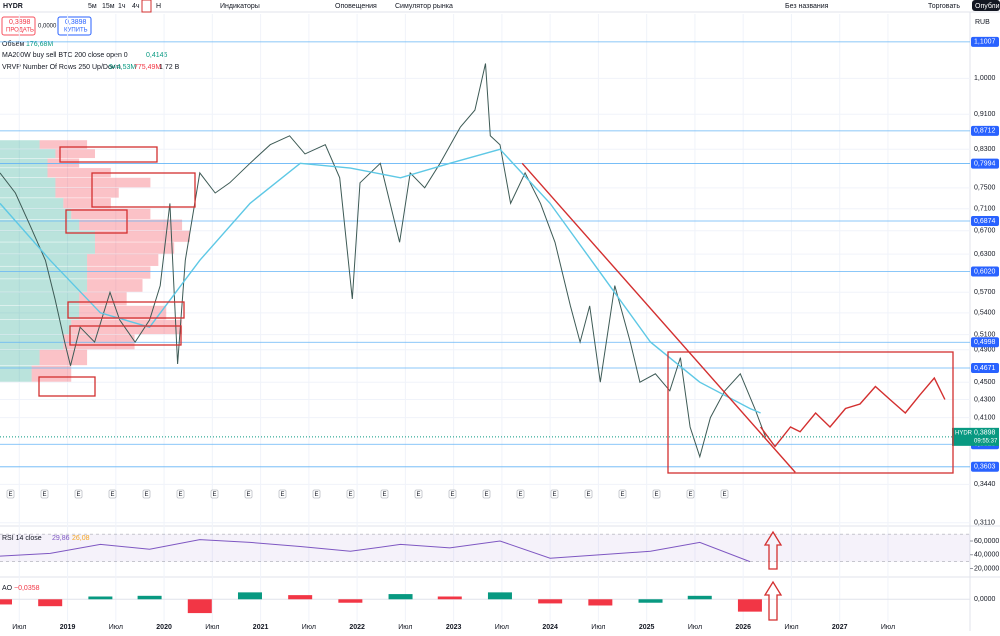 The width and height of the screenshot is (1000, 636). Describe the element at coordinates (61, 538) in the screenshot. I see `rsi-readout: 29,86` at that location.